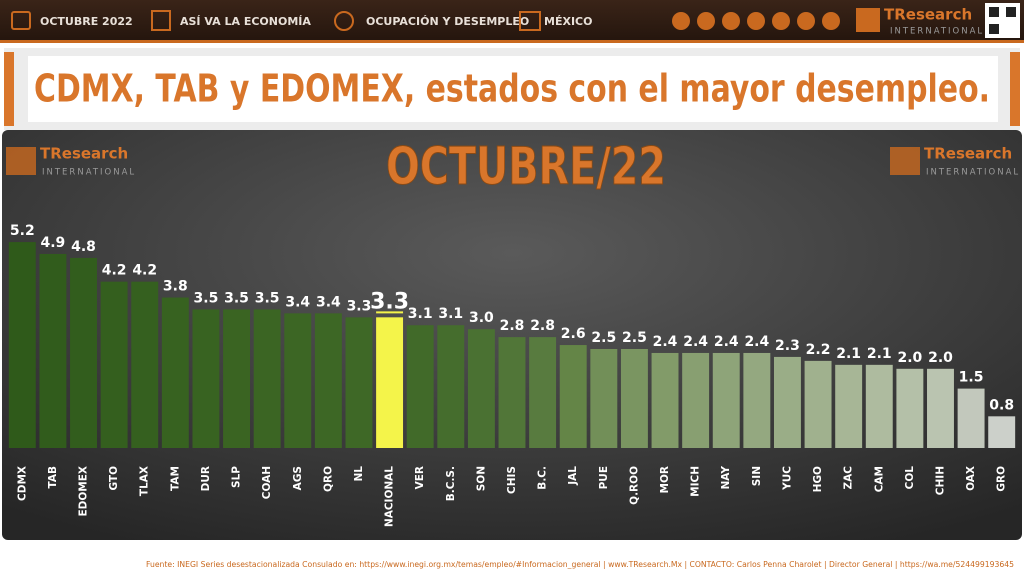 This screenshot has width=1024, height=569. Describe the element at coordinates (267, 482) in the screenshot. I see `x-tick-label: COAH` at that location.